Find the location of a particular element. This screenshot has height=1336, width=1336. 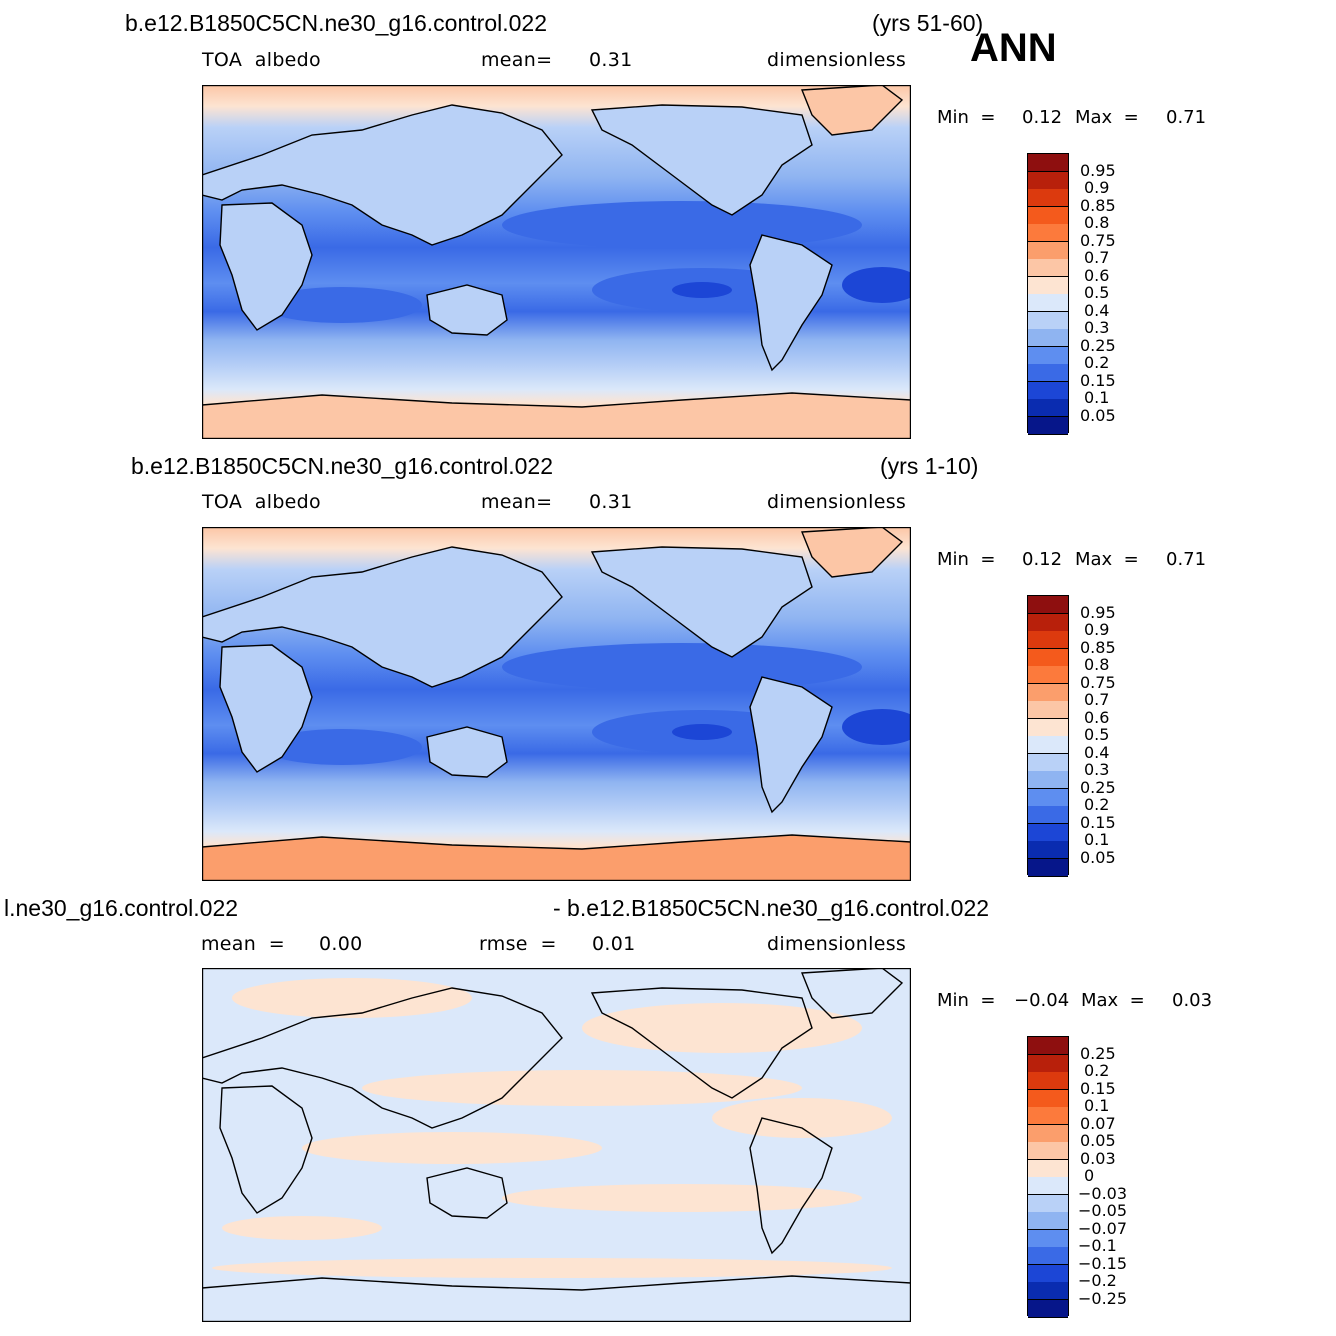

colorbar-tick-label: 0.75 is located at coordinates (1098, 240).